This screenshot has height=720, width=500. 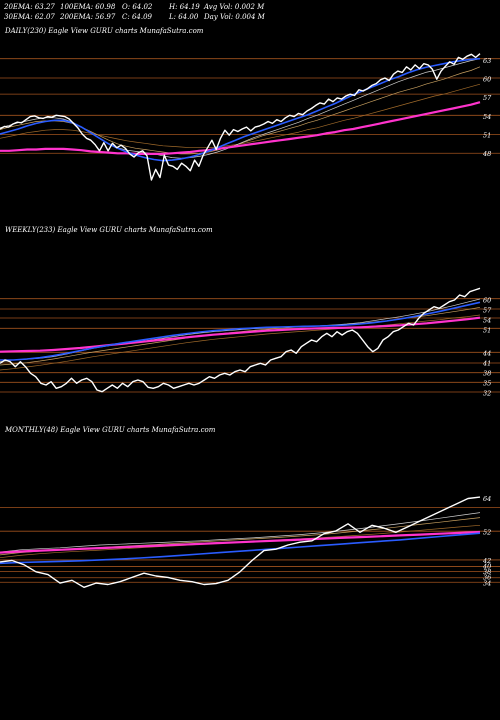 What do you see at coordinates (486, 154) in the screenshot?
I see `y-tick-label-5: 48` at bounding box center [486, 154].